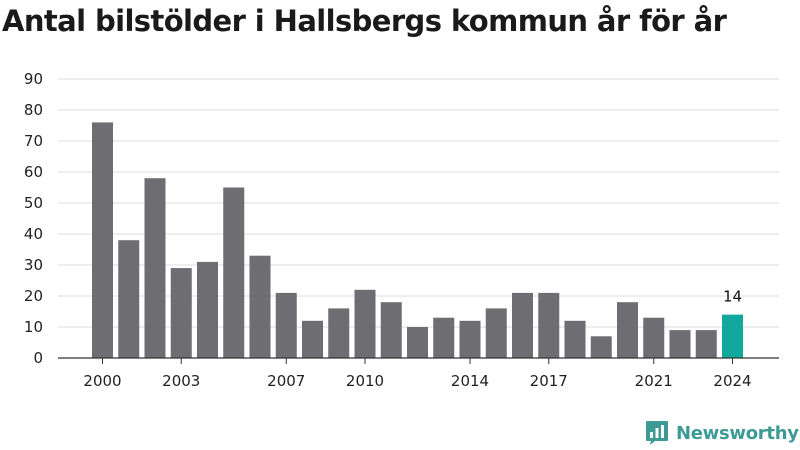 The height and width of the screenshot is (450, 800). What do you see at coordinates (286, 381) in the screenshot?
I see `x-tick-label: 2007` at bounding box center [286, 381].